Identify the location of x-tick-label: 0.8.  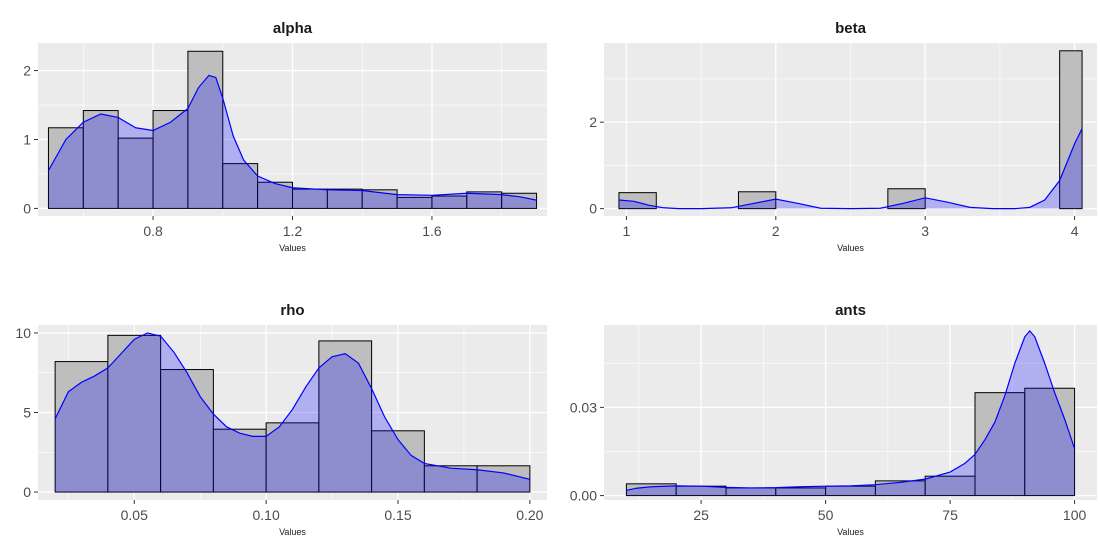
(153, 231).